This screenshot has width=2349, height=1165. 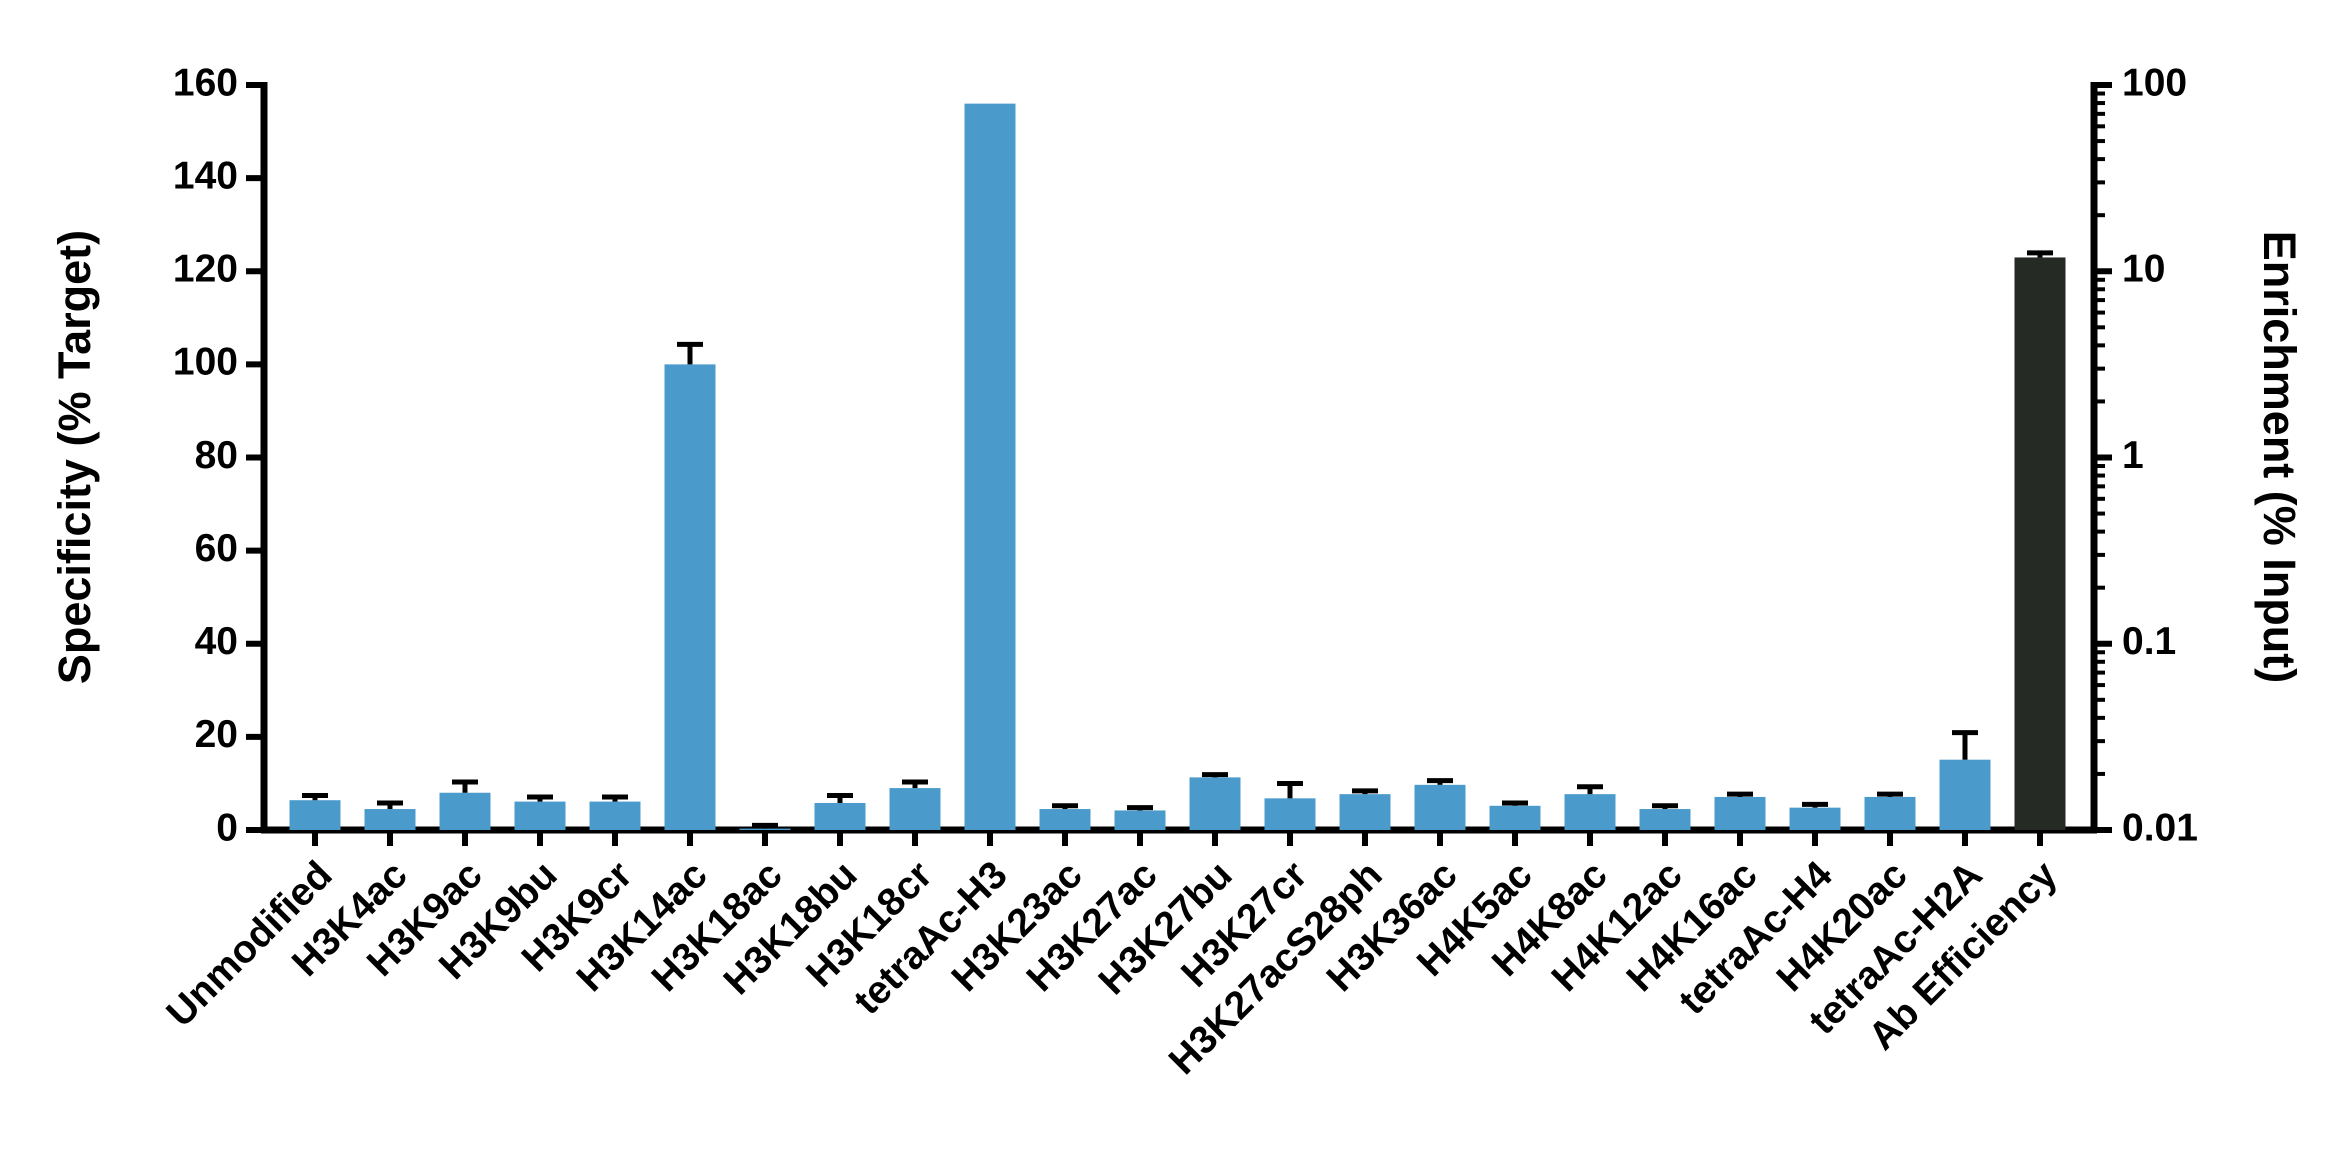 What do you see at coordinates (205, 362) in the screenshot?
I see `y-tick-label: 100` at bounding box center [205, 362].